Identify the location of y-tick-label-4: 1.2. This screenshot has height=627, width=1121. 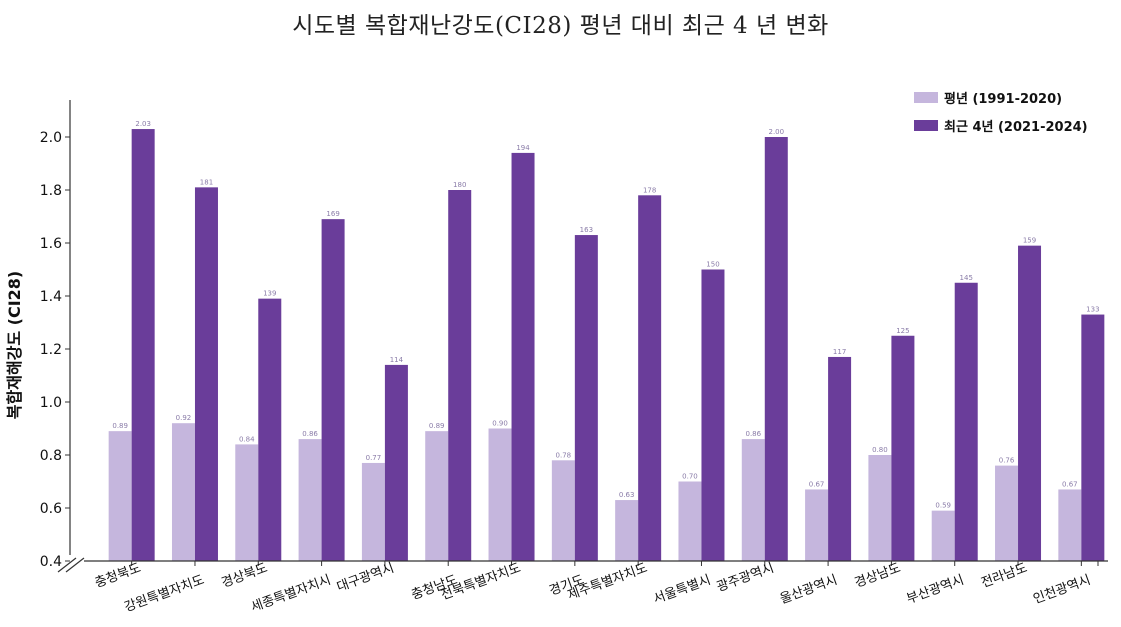
(51, 350).